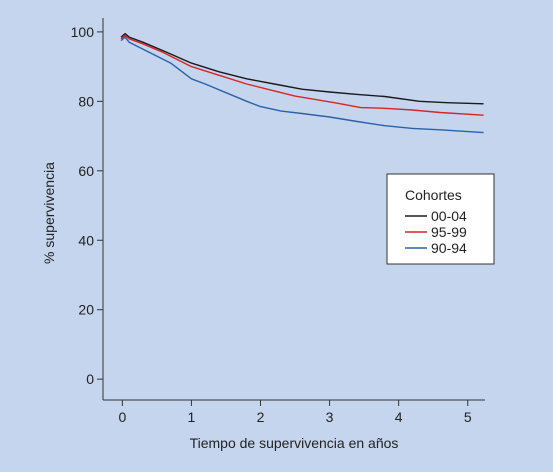  I want to click on x-tick-label: 0, so click(122, 417).